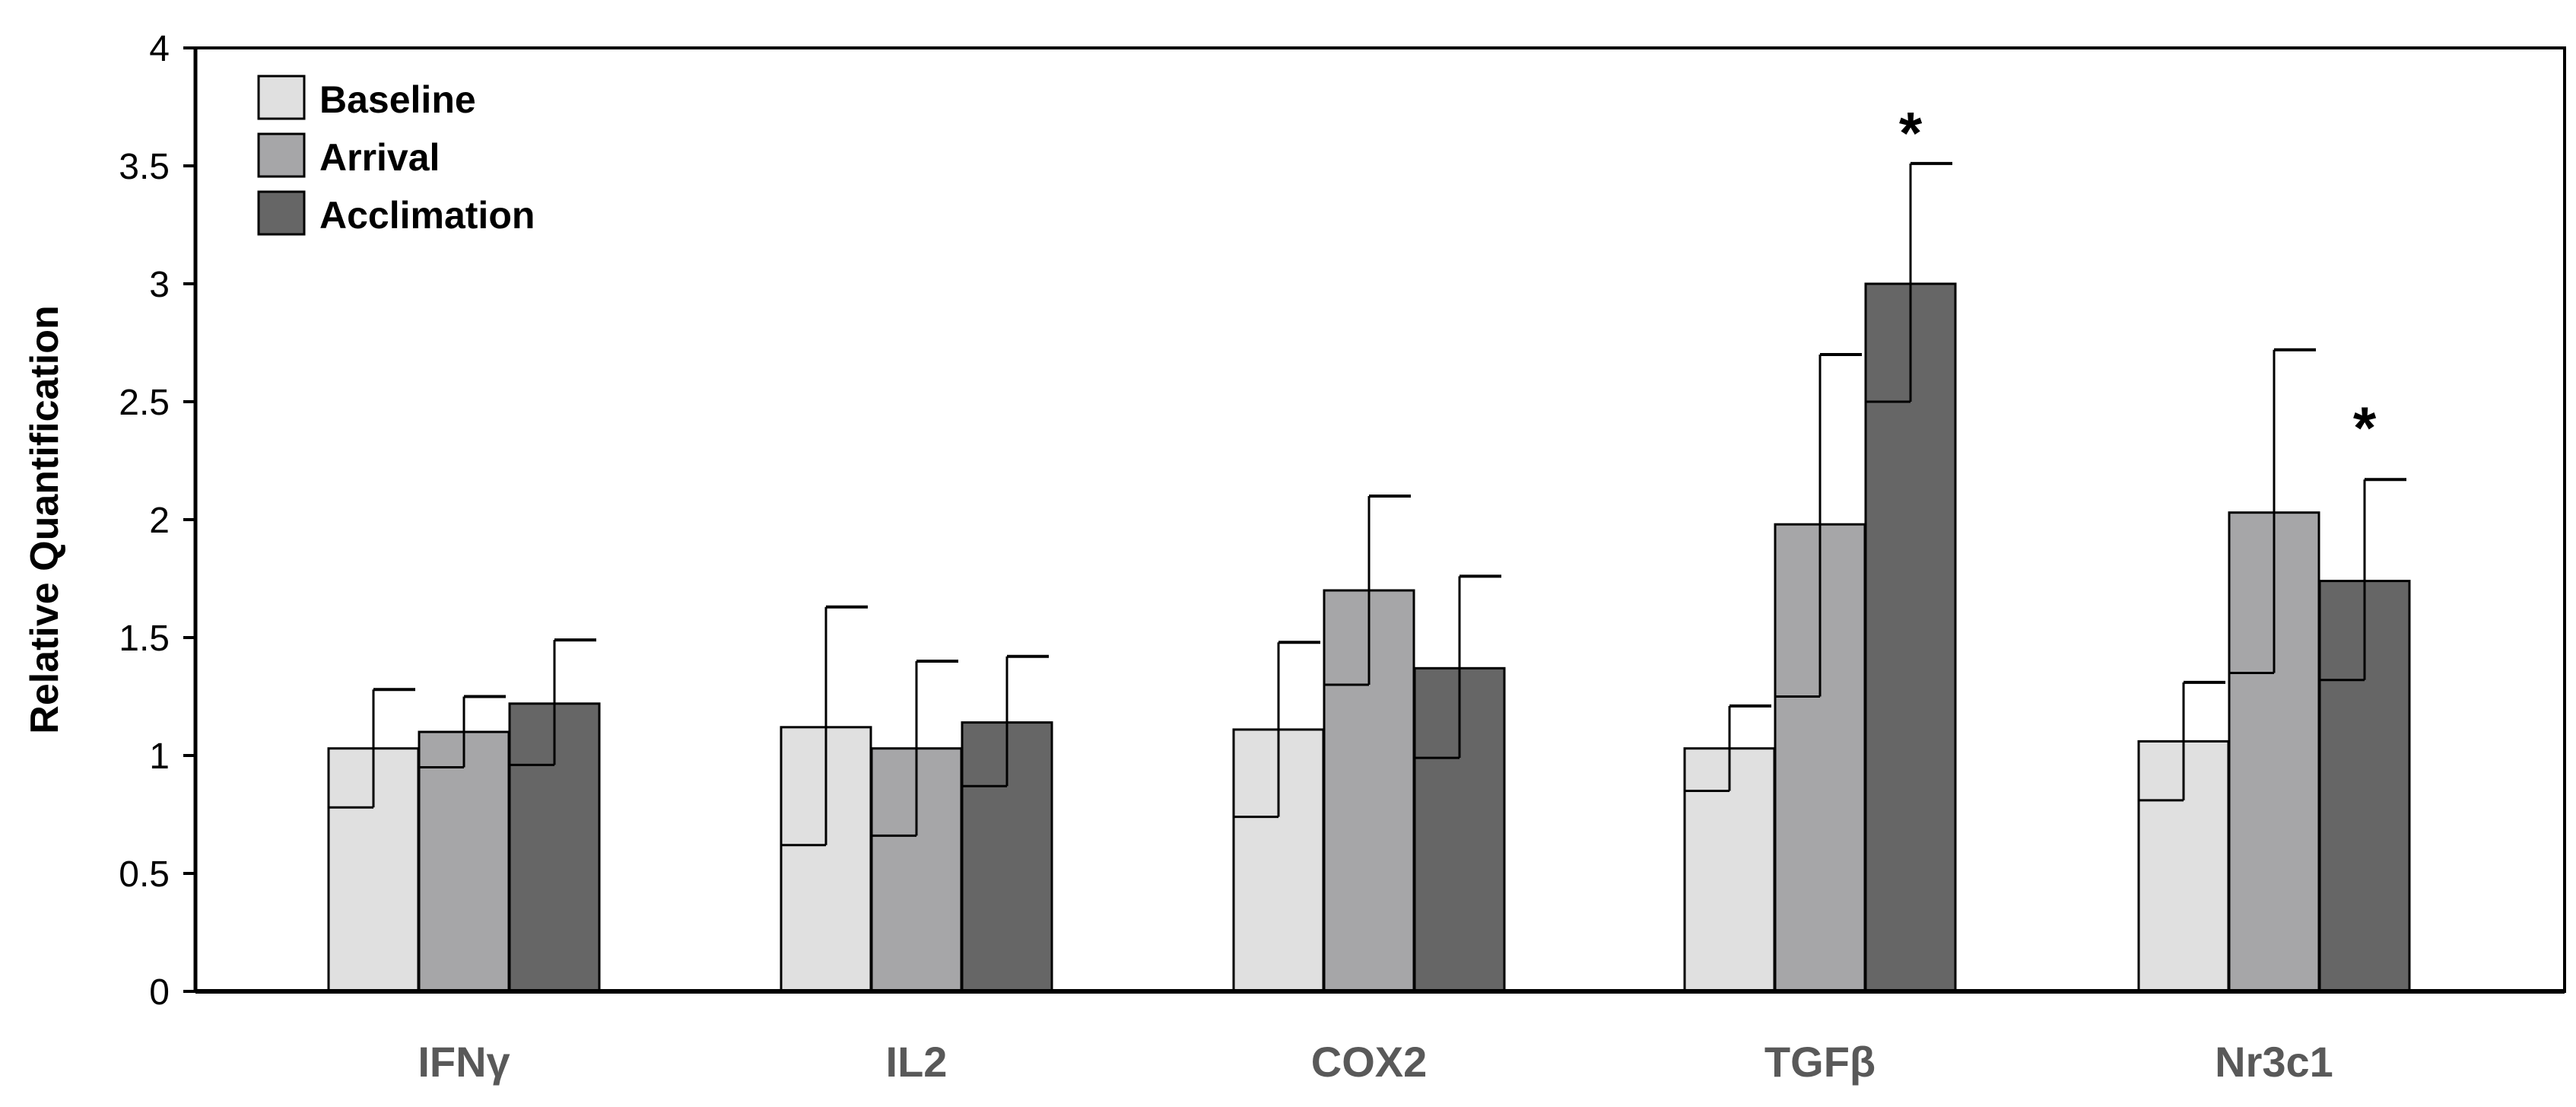  I want to click on x-tick-label-tgf: TGFβ, so click(1820, 1062).